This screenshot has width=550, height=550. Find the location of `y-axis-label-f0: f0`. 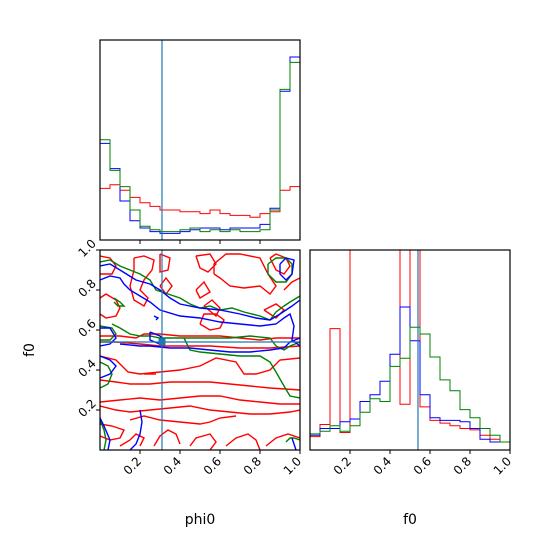

y-axis-label-f0: f0 is located at coordinates (30, 350).